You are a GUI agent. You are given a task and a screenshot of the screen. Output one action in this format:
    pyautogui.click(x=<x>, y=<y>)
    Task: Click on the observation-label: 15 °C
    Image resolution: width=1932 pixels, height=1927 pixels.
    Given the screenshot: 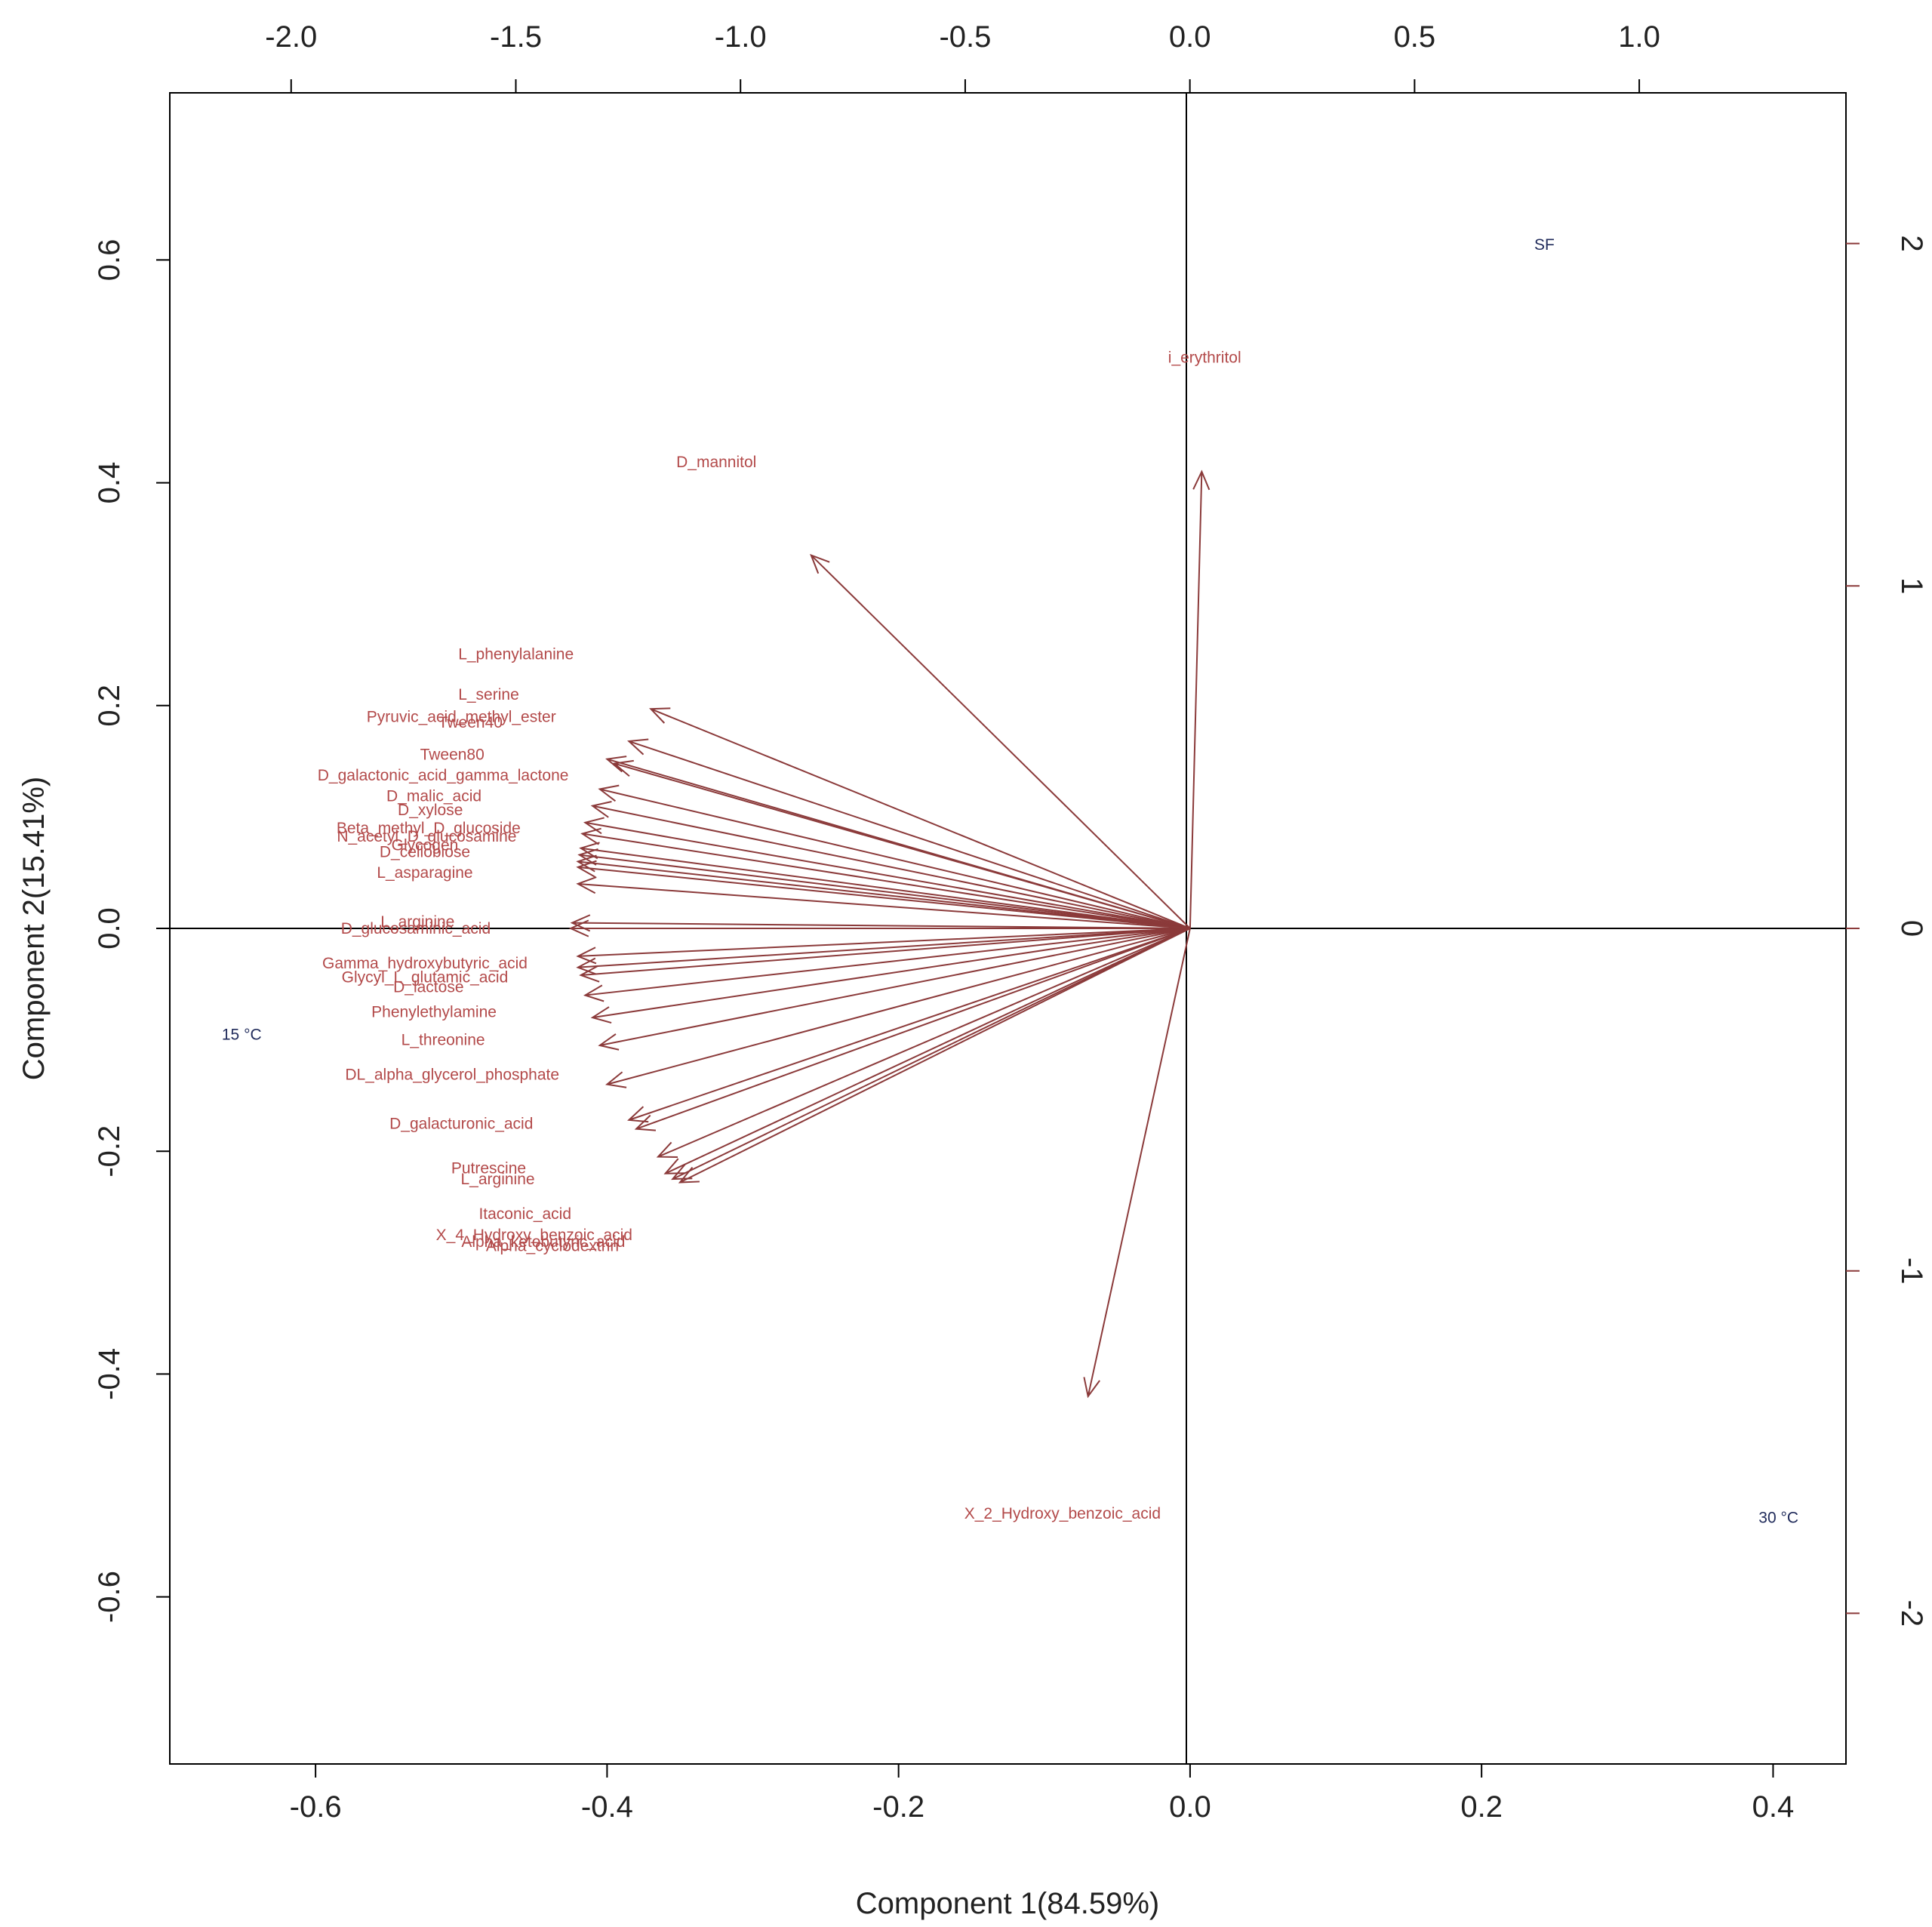 What is the action you would take?
    pyautogui.click(x=242, y=1035)
    